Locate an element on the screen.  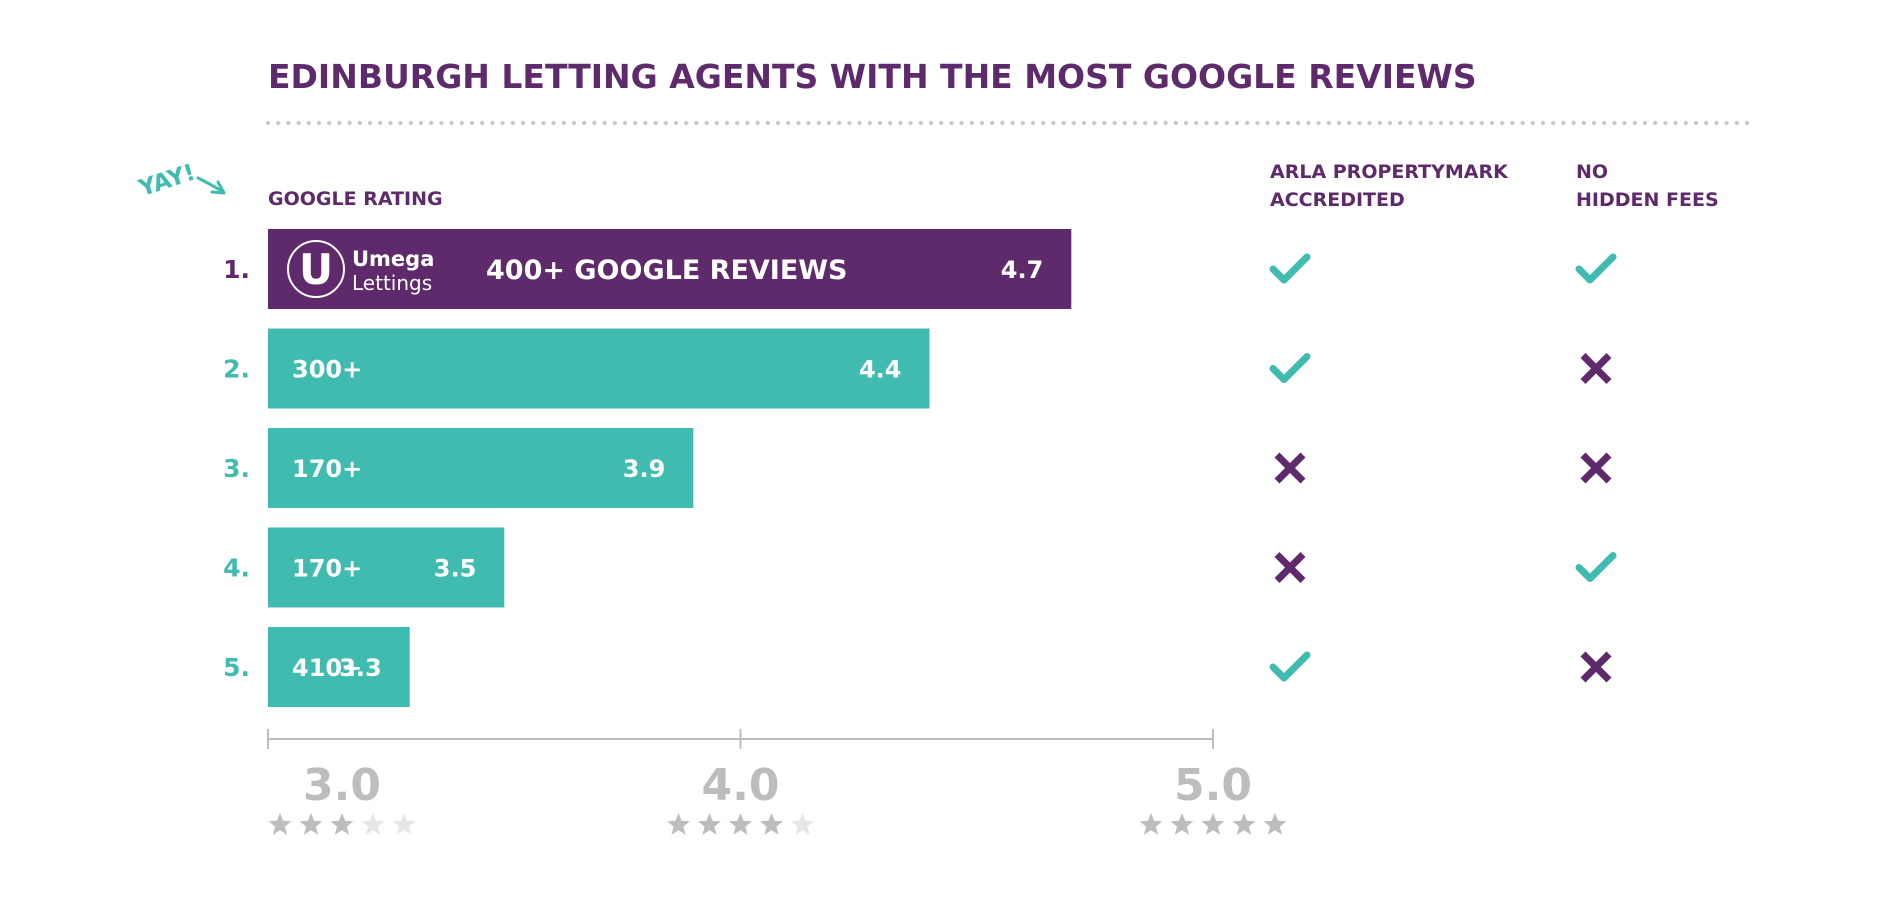
tick-label: 3.0 is located at coordinates (342, 785).